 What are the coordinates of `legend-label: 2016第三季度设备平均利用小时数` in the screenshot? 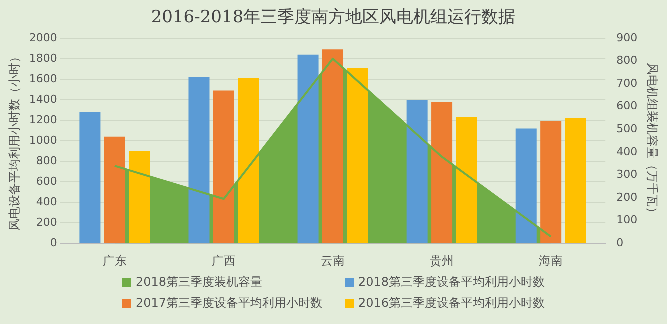 It's located at (452, 303).